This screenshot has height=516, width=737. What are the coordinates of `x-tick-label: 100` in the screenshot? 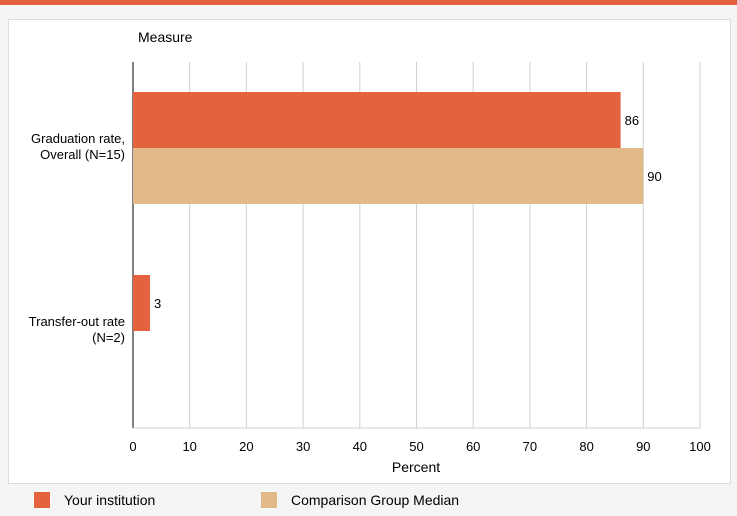 It's located at (700, 446).